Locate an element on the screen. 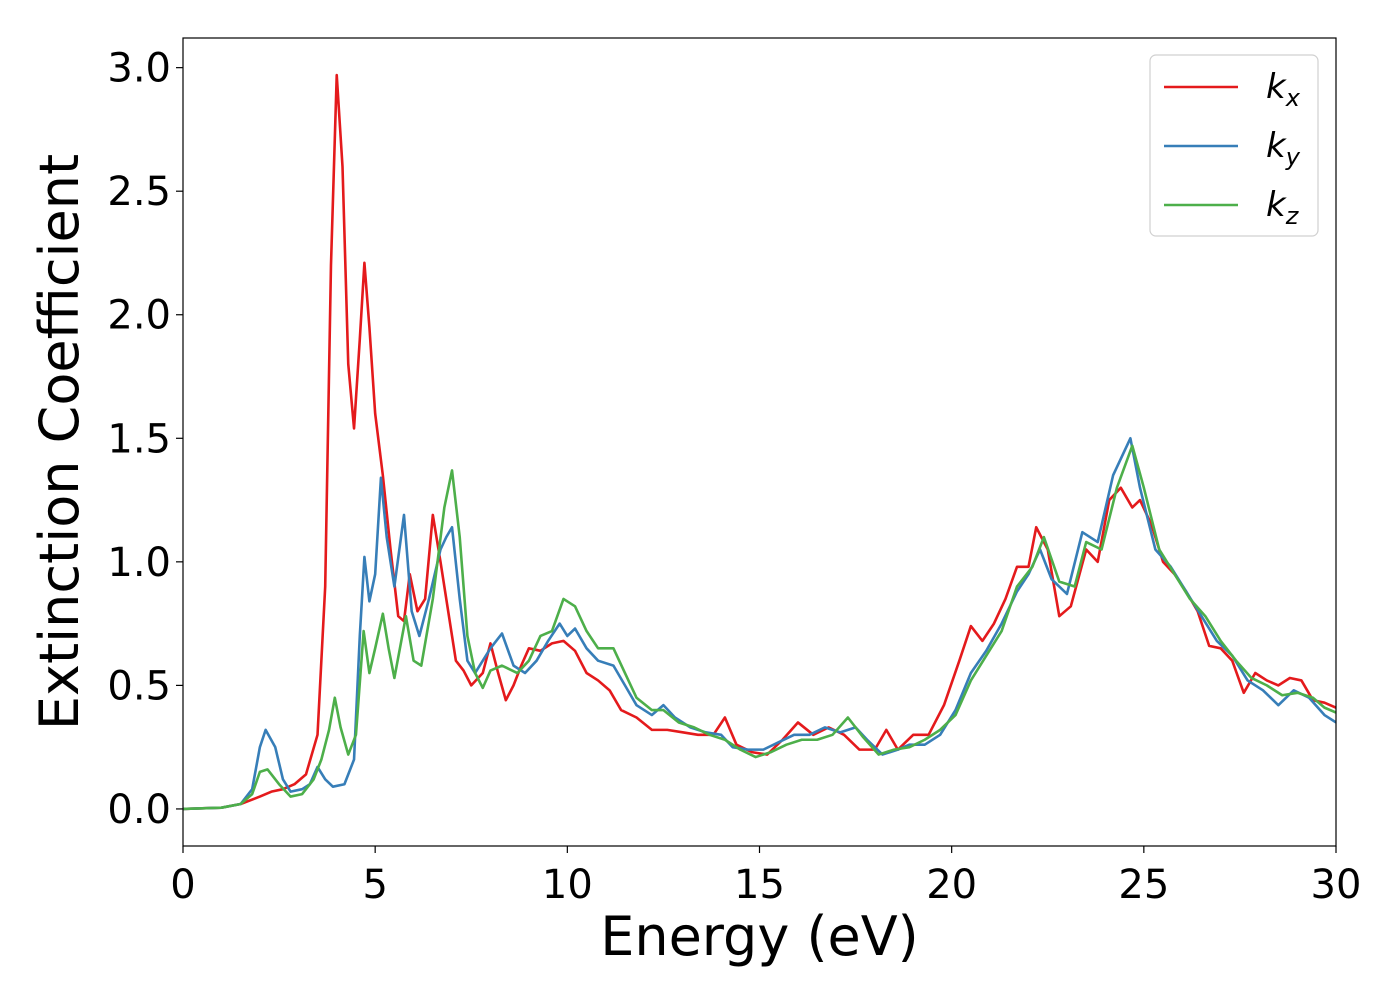 This screenshot has height=1000, width=1400. legend-label-kx: kx is located at coordinates (1283, 89).